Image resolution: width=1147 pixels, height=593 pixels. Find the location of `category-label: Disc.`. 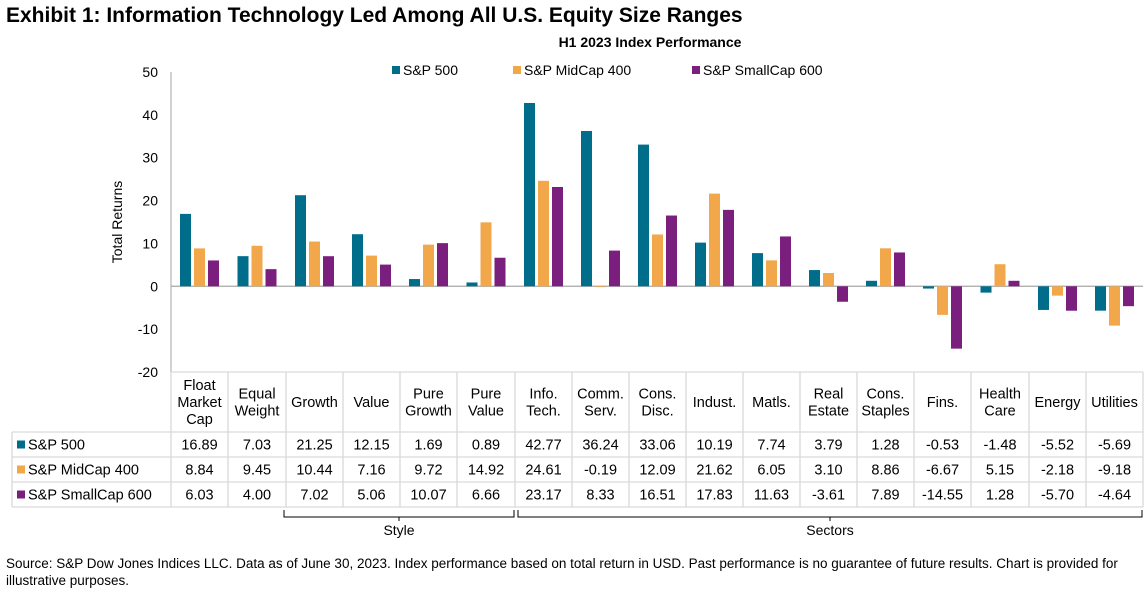

category-label: Disc. is located at coordinates (657, 412).